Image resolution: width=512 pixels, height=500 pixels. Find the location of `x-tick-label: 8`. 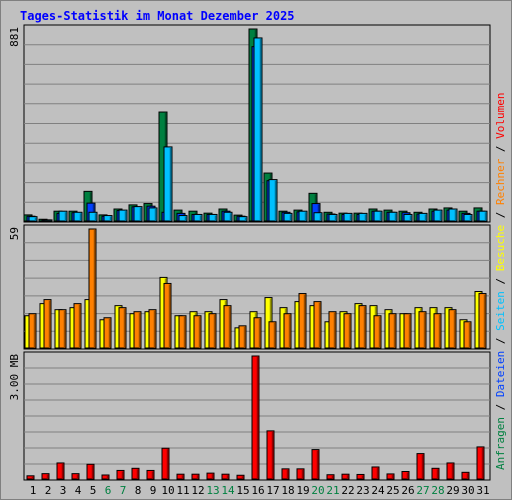

x-tick-label: 8 is located at coordinates (138, 490).